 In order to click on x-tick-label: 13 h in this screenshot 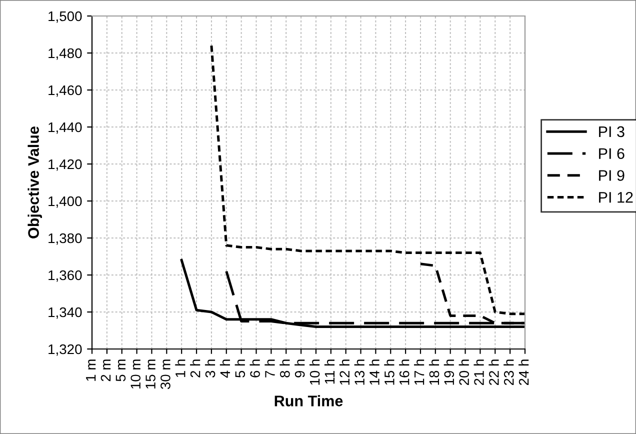, I will do `click(359, 372)`.